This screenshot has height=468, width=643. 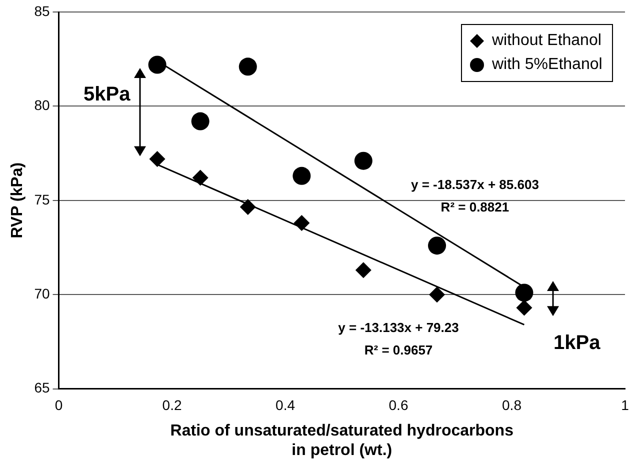 I want to click on legend-label: without Ethanol, so click(x=547, y=41).